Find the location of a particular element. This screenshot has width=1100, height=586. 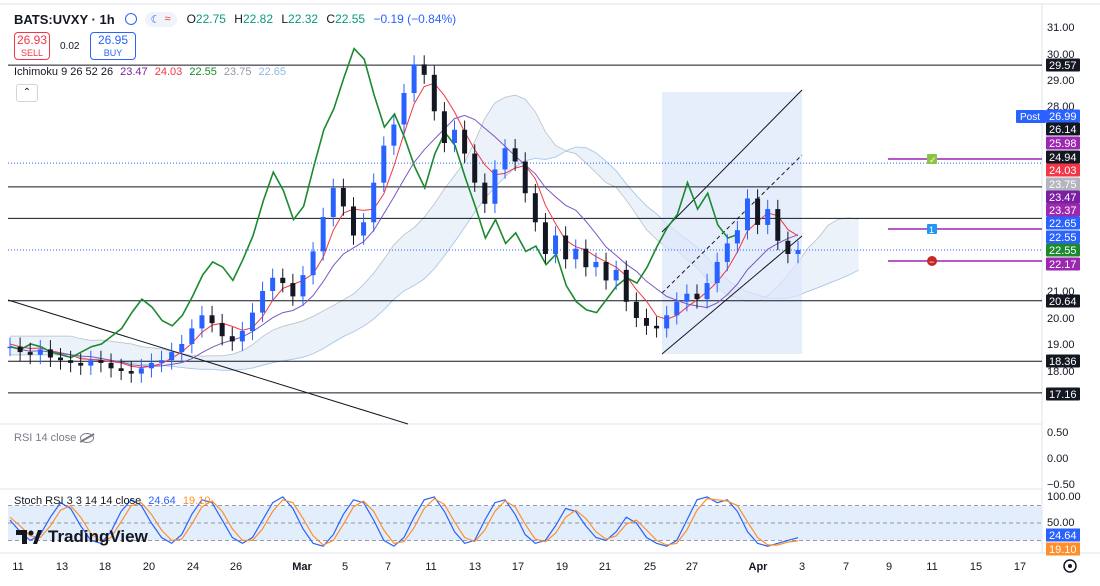

ichimoku-spanA-value: 23.75 is located at coordinates (237, 72).